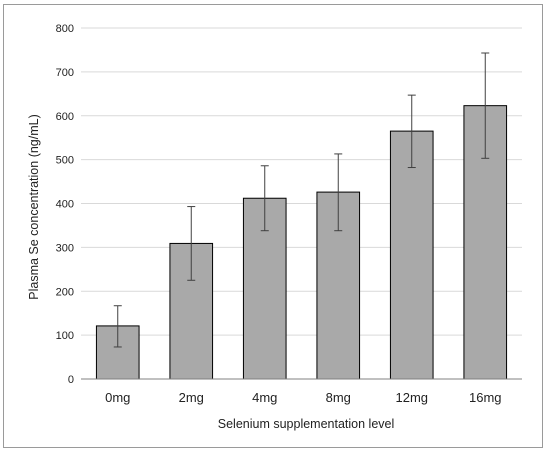 The width and height of the screenshot is (550, 454). Describe the element at coordinates (411, 255) in the screenshot. I see `bar-12mg` at that location.